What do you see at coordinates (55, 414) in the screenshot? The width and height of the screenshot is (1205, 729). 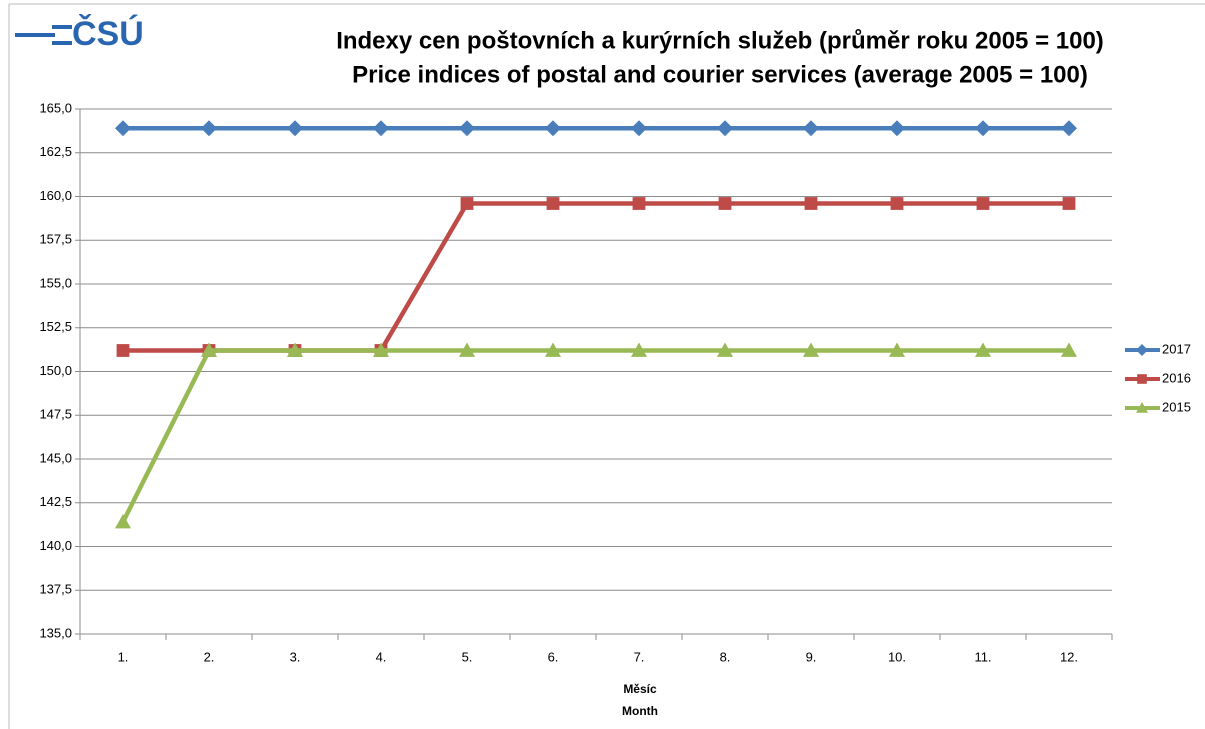 I see `y-tick-label: 147,5` at bounding box center [55, 414].